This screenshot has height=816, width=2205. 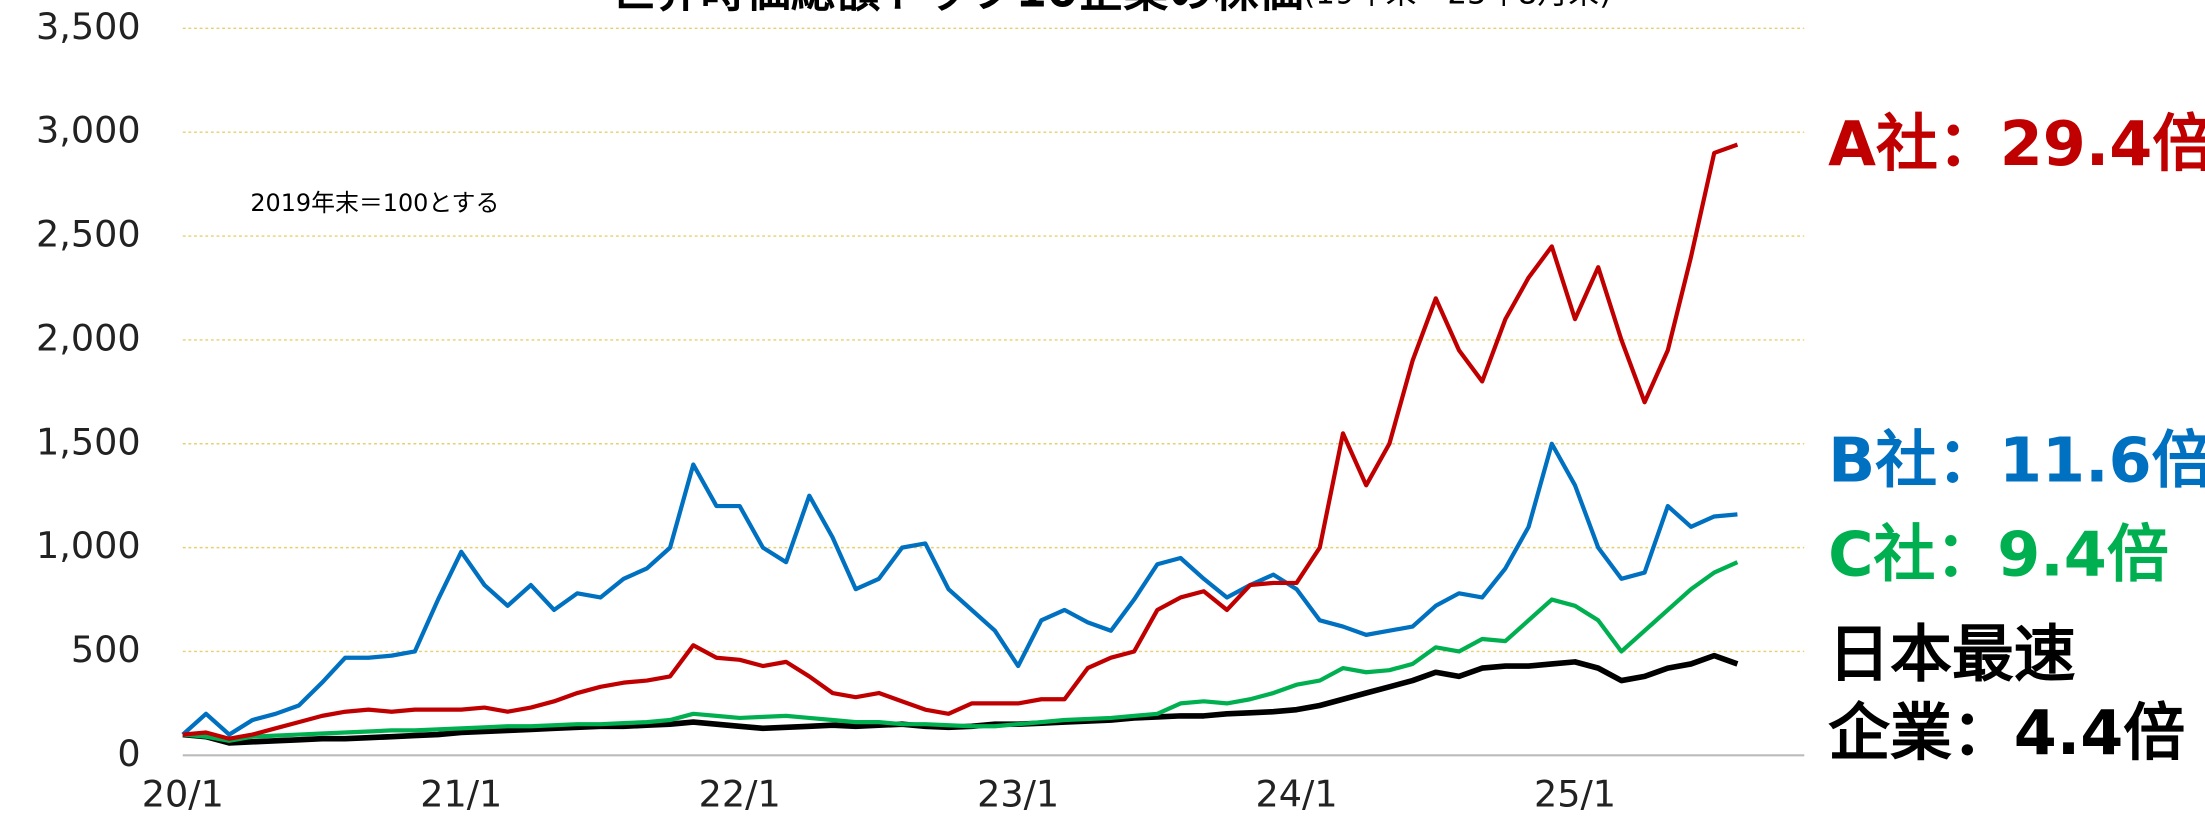 What do you see at coordinates (2016, 144) in the screenshot?
I see `series-label: A社：29.4倍` at bounding box center [2016, 144].